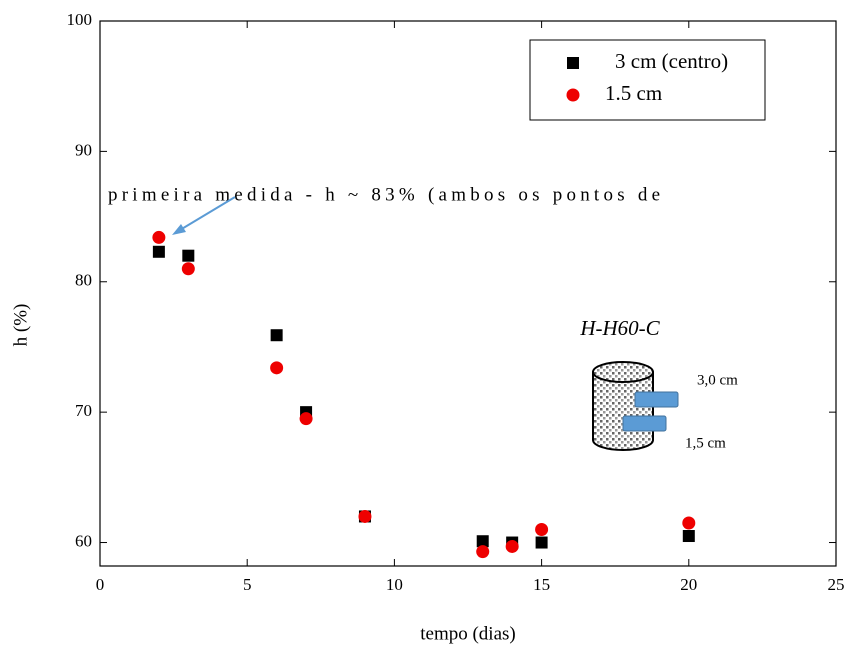 The width and height of the screenshot is (849, 651). Describe the element at coordinates (468, 633) in the screenshot. I see `x-axis-label: tempo (dias)` at that location.